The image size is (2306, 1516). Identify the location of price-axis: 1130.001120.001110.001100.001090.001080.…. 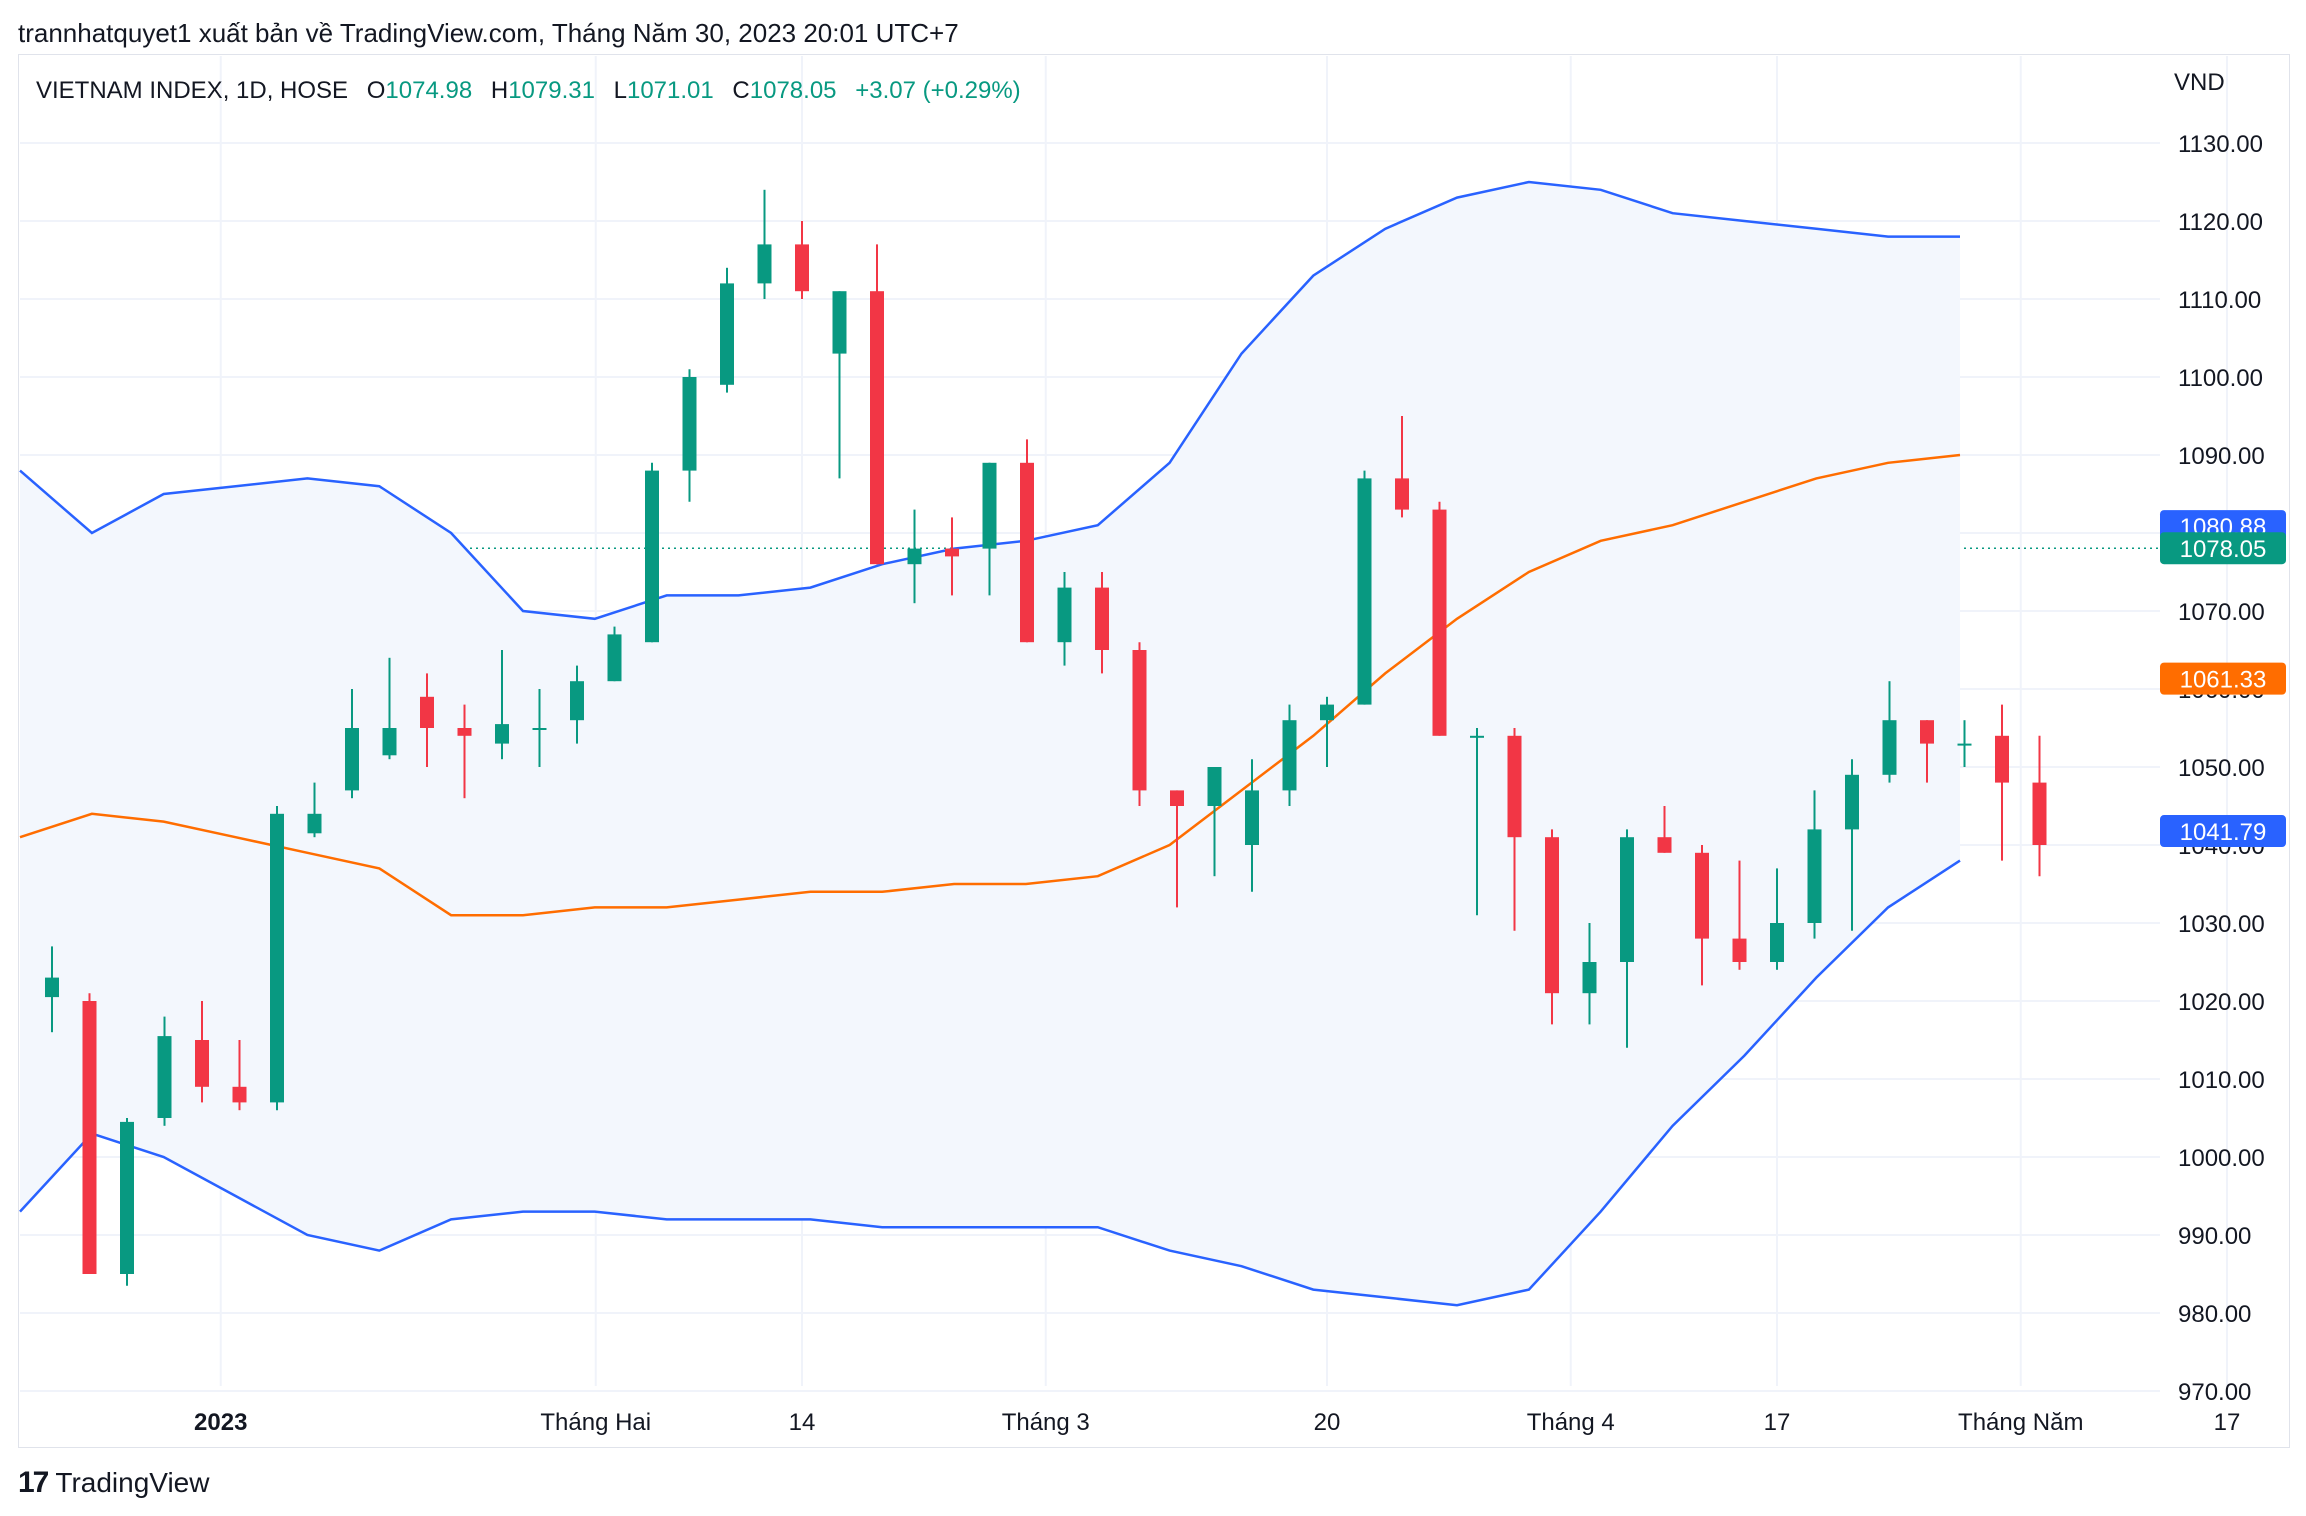
(2221, 768).